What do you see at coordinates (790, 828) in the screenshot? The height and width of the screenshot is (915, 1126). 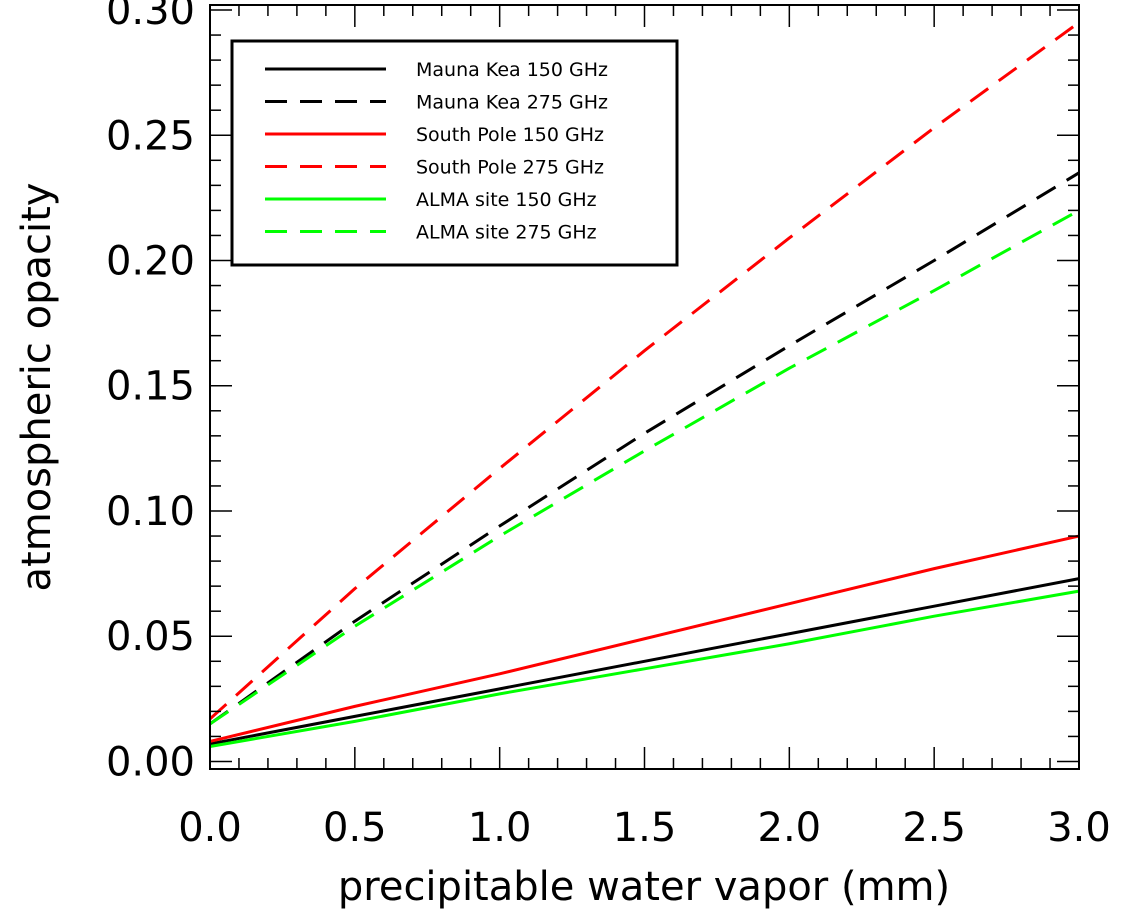 I see `x-tick-label: 2.0` at bounding box center [790, 828].